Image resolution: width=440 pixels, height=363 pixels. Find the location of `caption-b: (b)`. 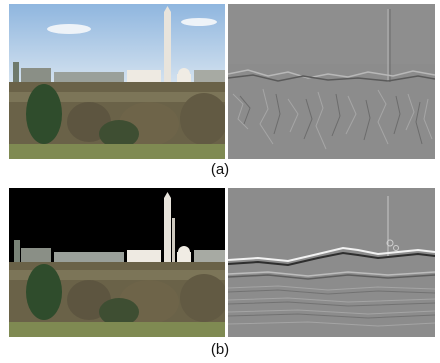

caption-b: (b) is located at coordinates (220, 349).